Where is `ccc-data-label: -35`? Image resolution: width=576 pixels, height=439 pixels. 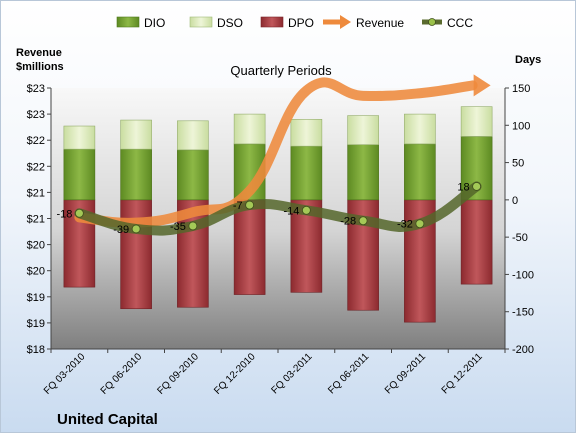
ccc-data-label: -35 is located at coordinates (178, 227).